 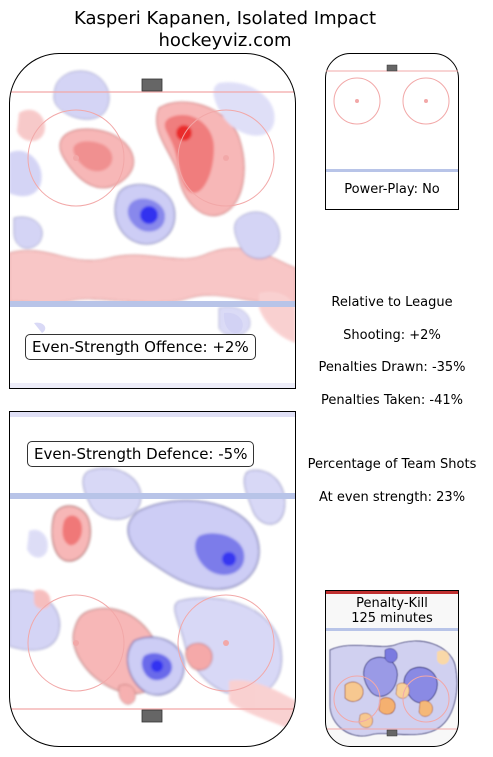 What do you see at coordinates (152, 716) in the screenshot?
I see `defence-net` at bounding box center [152, 716].